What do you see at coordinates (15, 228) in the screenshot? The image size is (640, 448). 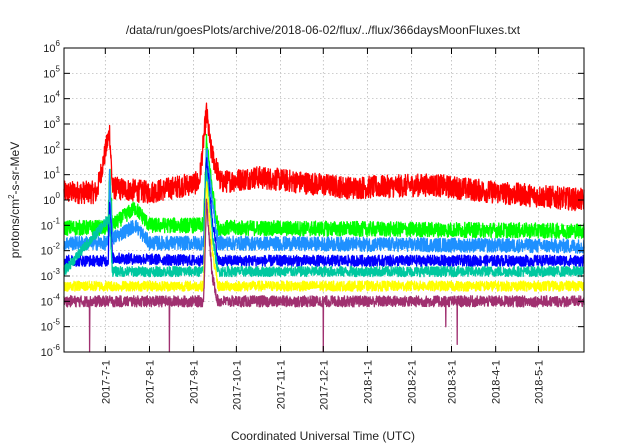 I see `y-axis-label-base: protons/cm` at bounding box center [15, 228].